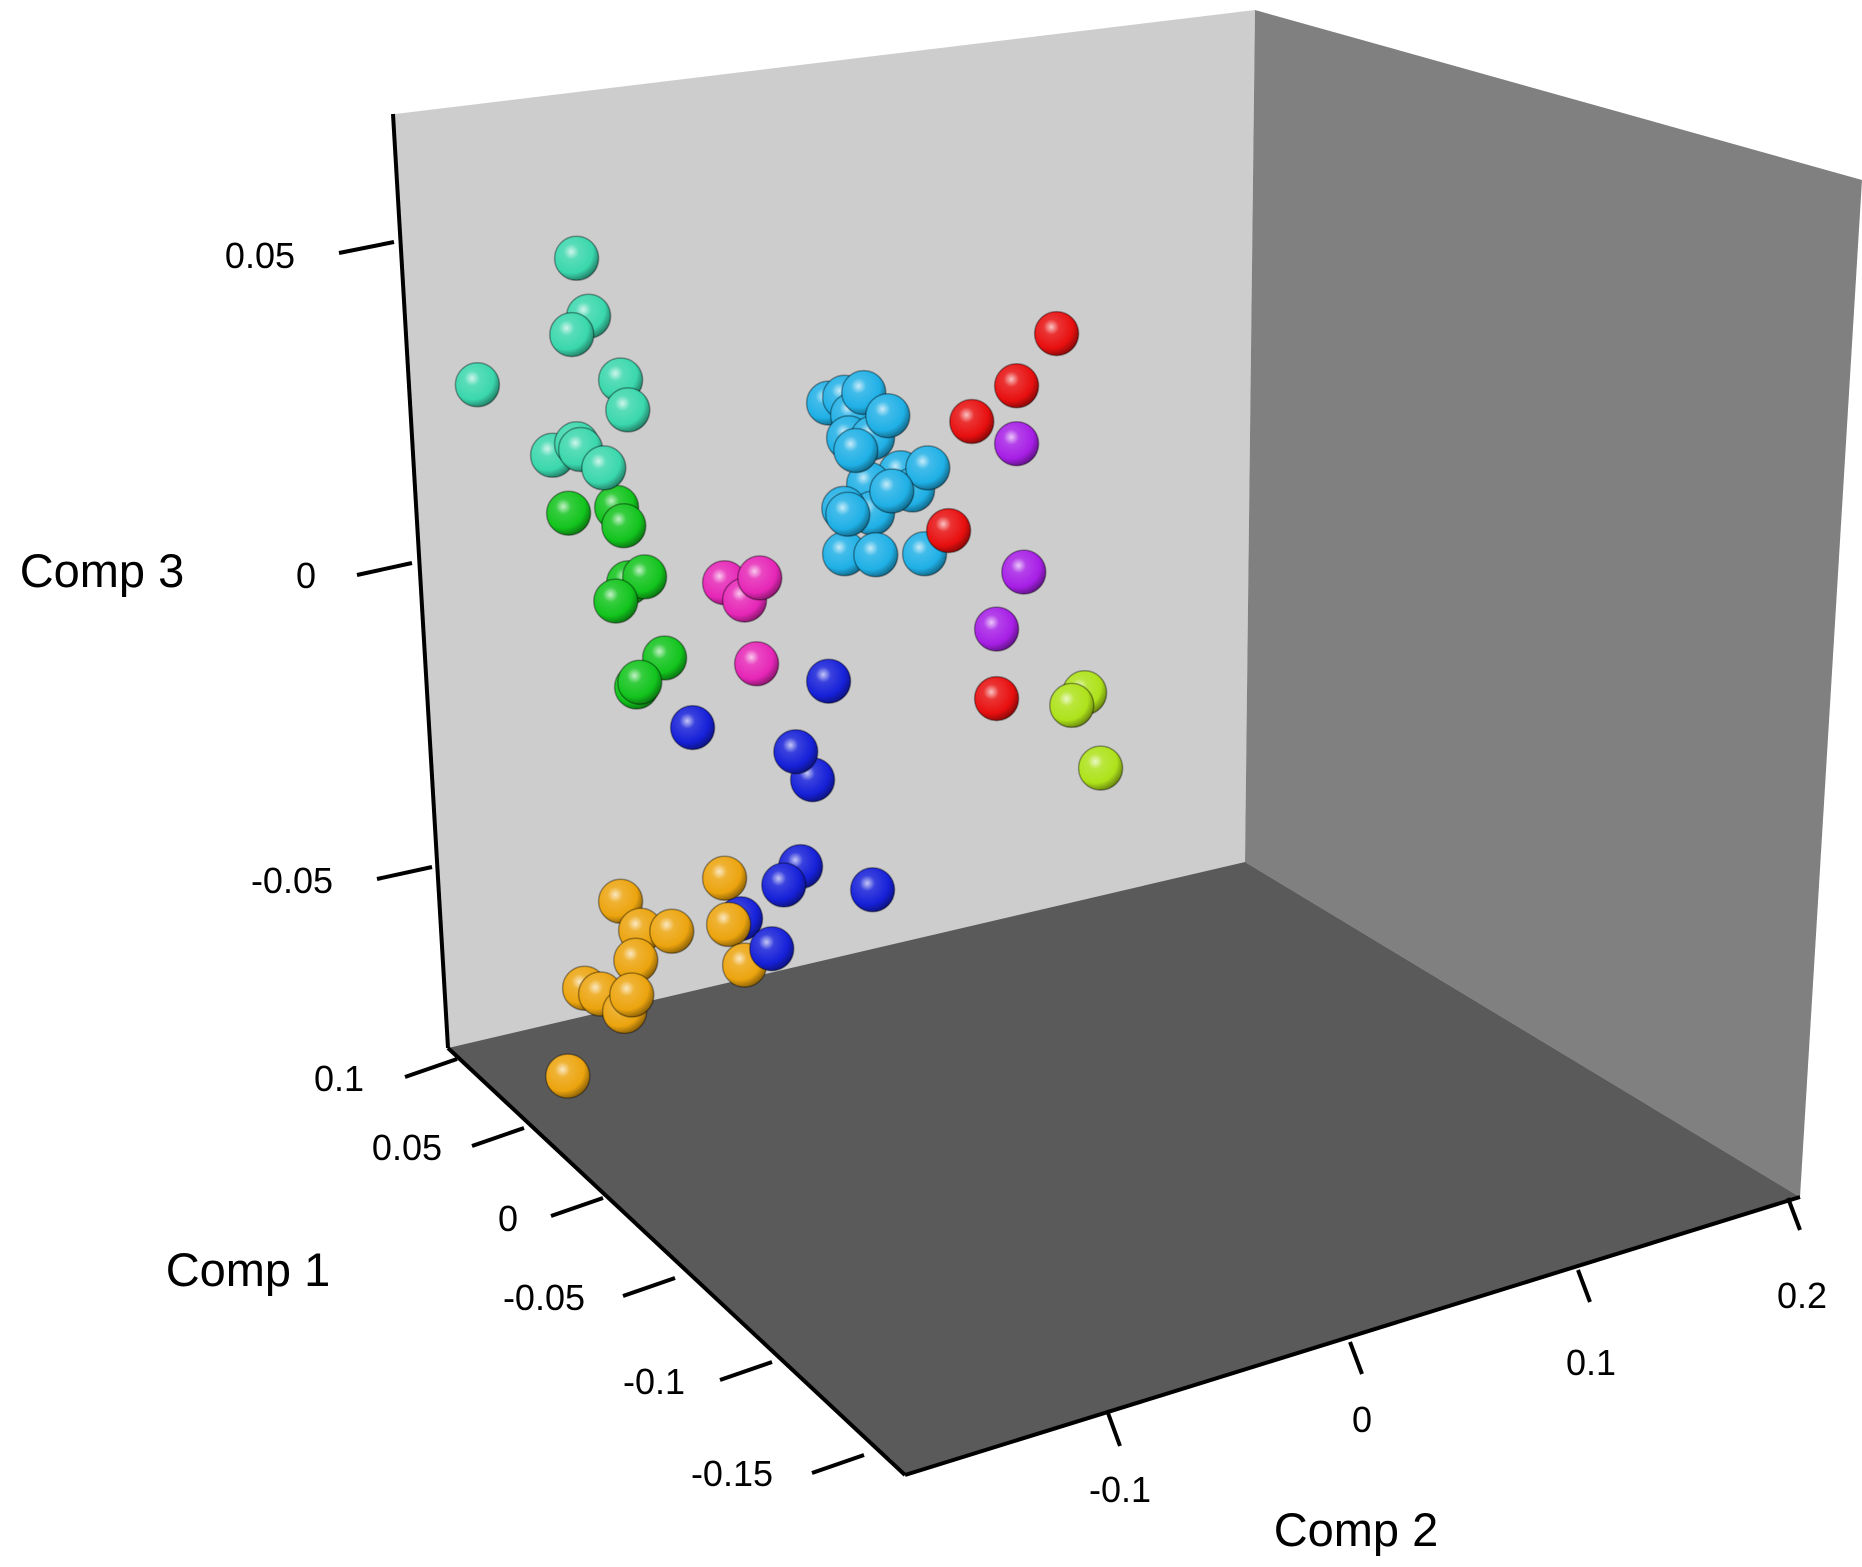 This screenshot has height=1567, width=1862. What do you see at coordinates (260, 255) in the screenshot?
I see `comp3-tick-label: 0.05` at bounding box center [260, 255].